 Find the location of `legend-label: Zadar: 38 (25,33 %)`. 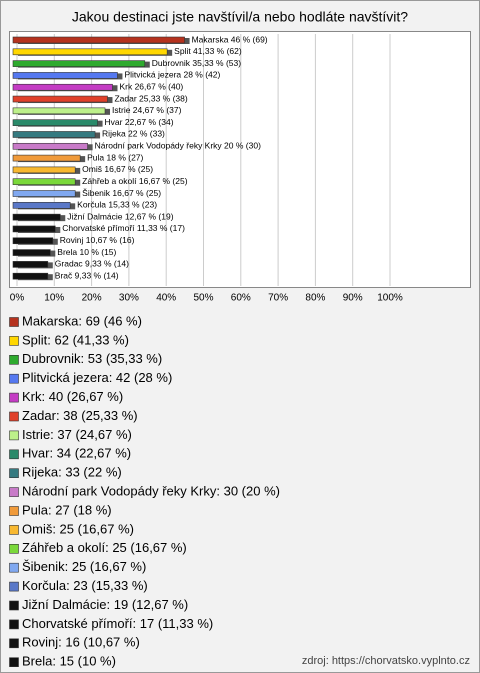

legend-label: Zadar: 38 (25,33 %) is located at coordinates (80, 415).